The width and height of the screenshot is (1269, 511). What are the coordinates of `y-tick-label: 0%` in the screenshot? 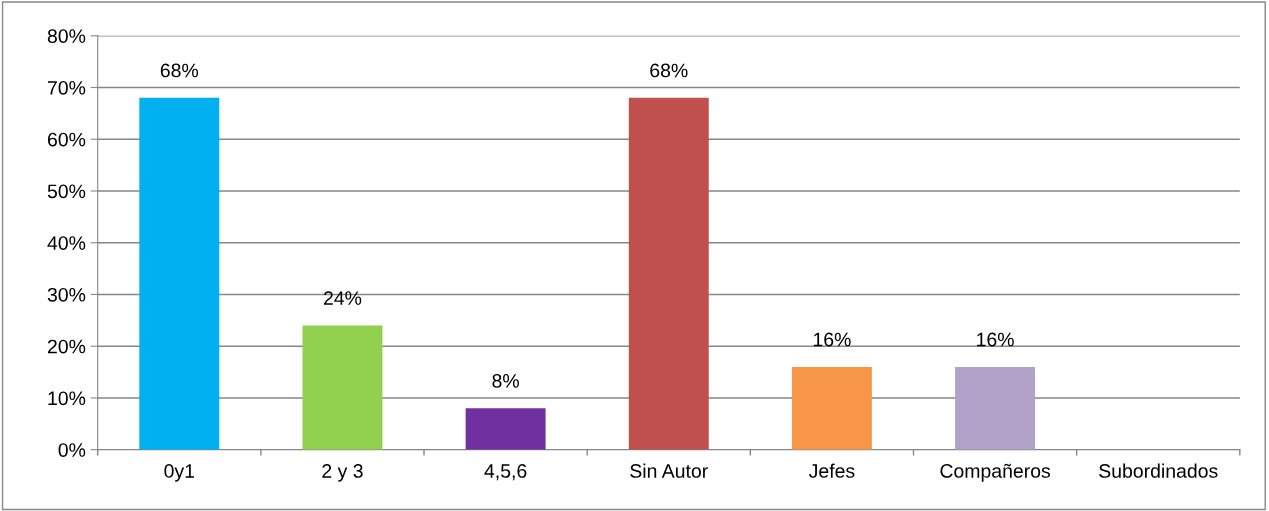 It's located at (72, 450).